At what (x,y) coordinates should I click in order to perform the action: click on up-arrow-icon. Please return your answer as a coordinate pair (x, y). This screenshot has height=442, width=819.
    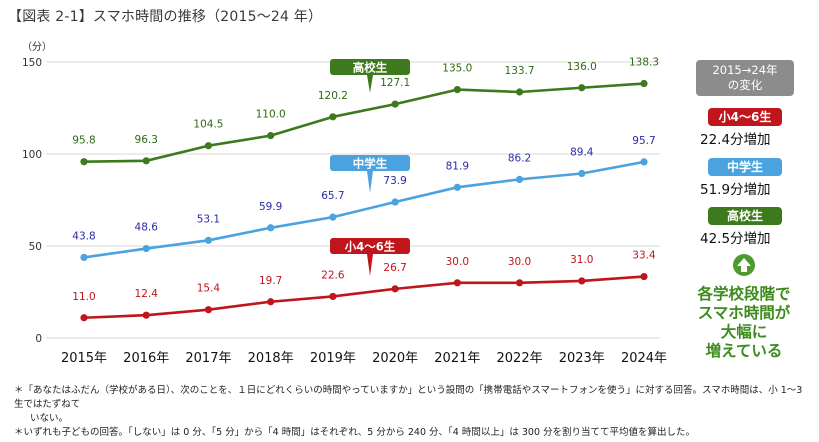
    Looking at the image, I should click on (744, 265).